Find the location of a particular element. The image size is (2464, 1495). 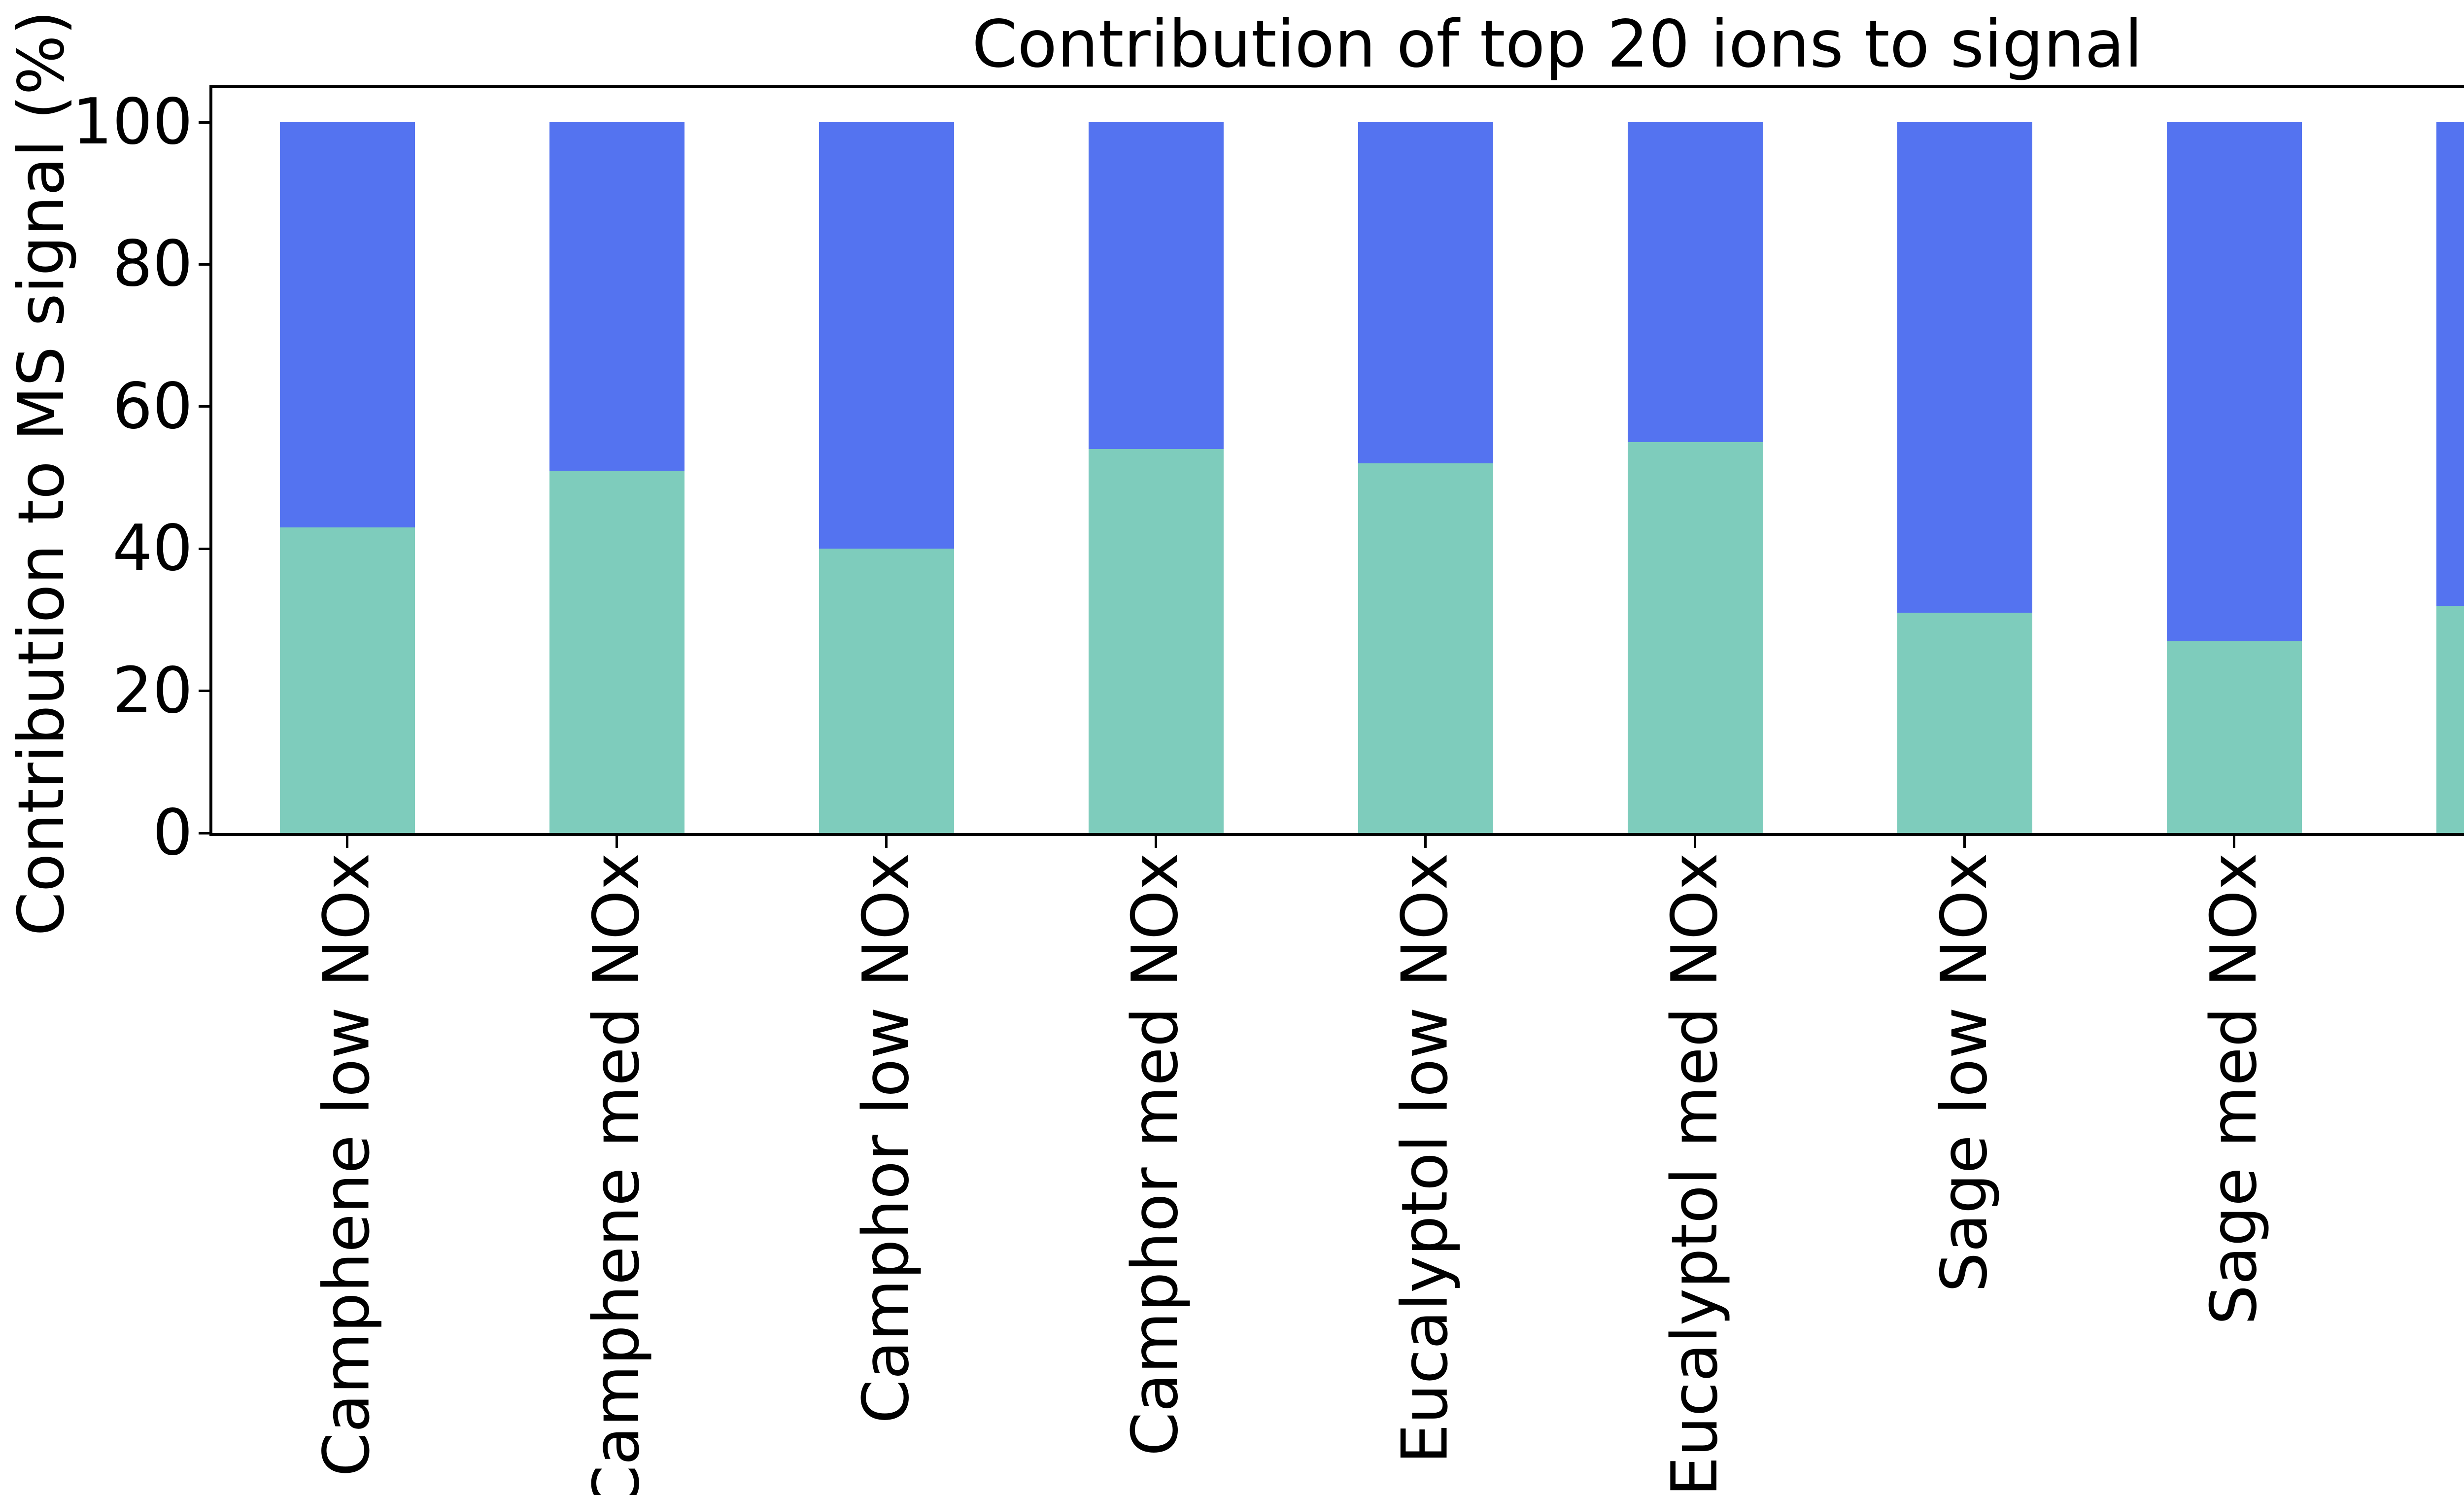

x-tick-label: Sage med NOx is located at coordinates (2234, 1089).